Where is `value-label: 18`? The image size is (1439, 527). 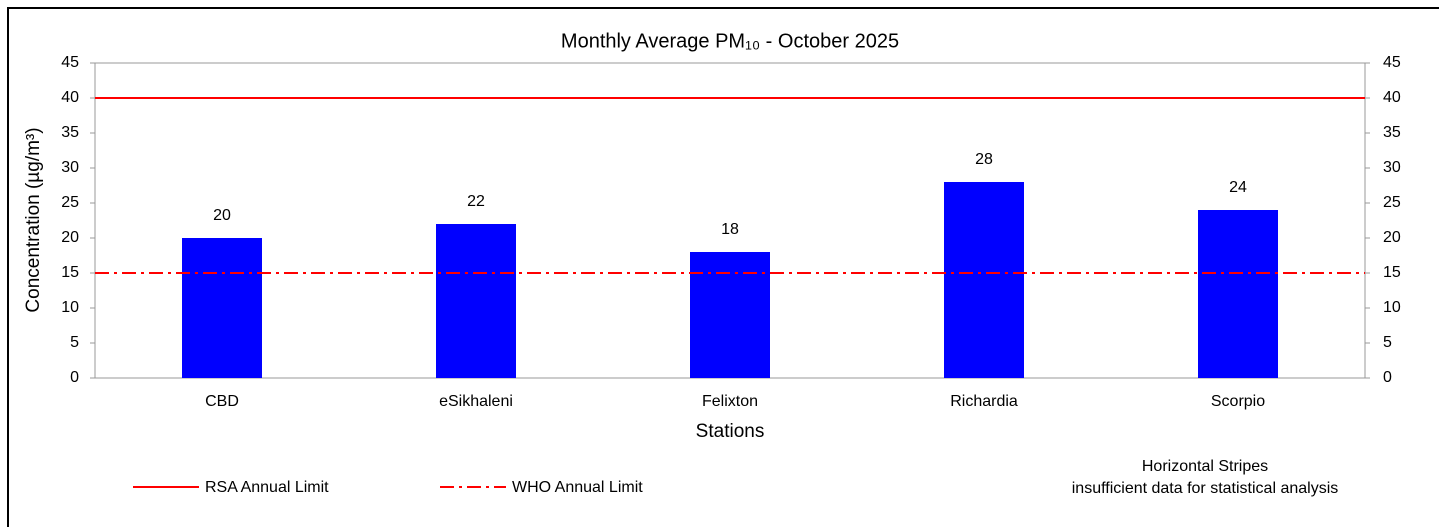 value-label: 18 is located at coordinates (730, 229).